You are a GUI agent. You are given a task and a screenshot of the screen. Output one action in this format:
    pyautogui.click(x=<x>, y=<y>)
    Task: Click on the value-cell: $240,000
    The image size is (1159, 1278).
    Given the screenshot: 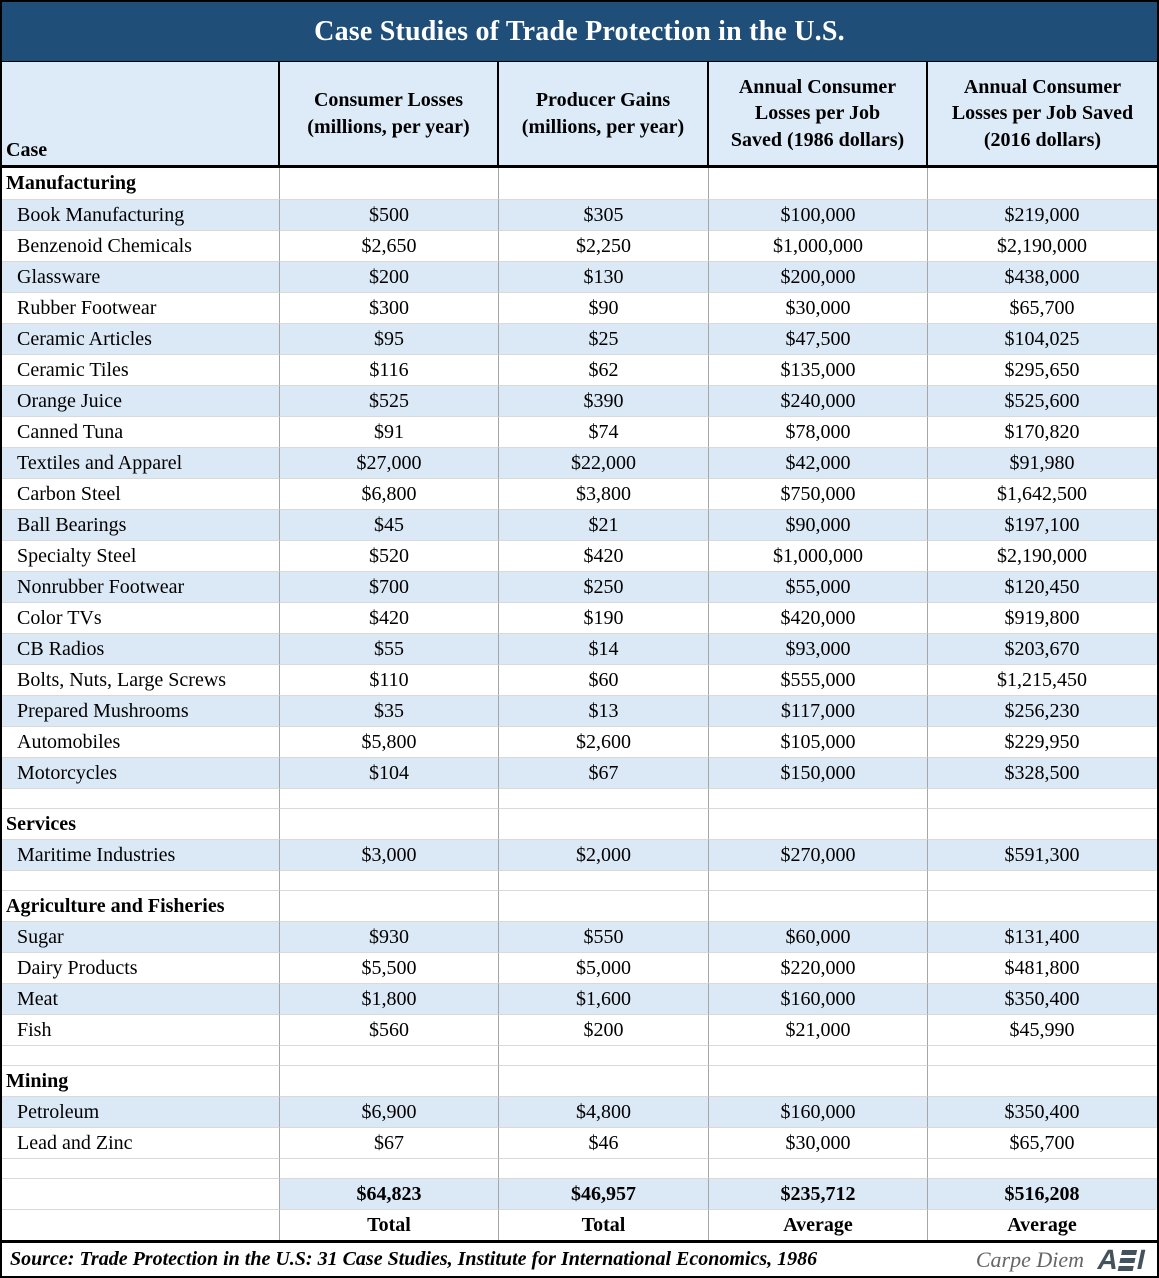 What is the action you would take?
    pyautogui.click(x=818, y=400)
    